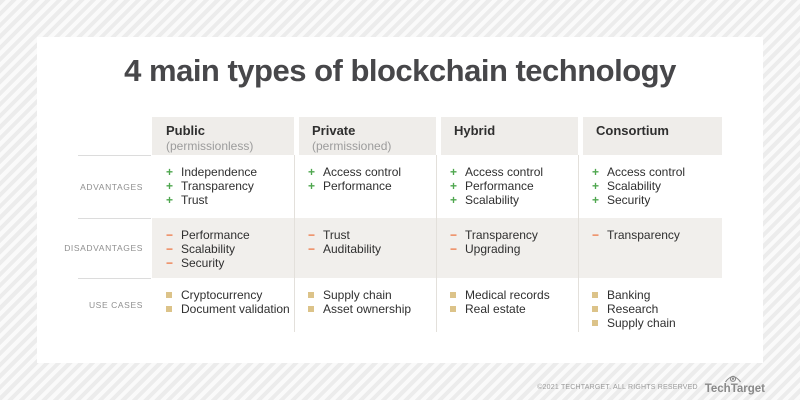  I want to click on item-label: Upgrading, so click(493, 249).